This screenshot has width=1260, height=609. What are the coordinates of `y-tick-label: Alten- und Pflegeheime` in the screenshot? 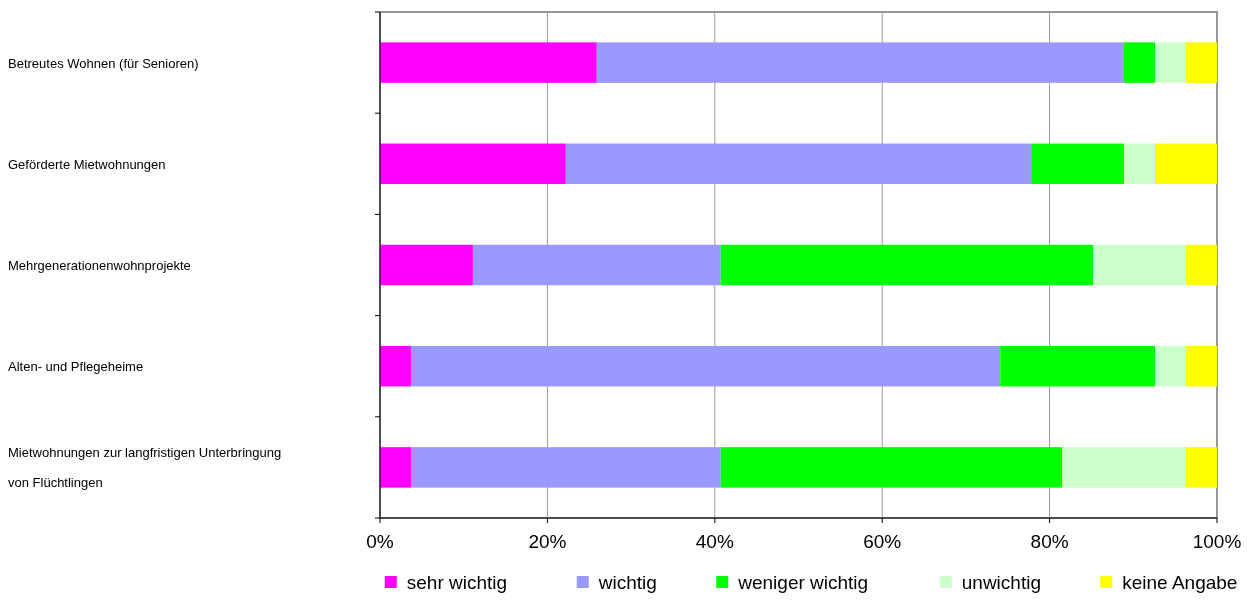 It's located at (76, 367).